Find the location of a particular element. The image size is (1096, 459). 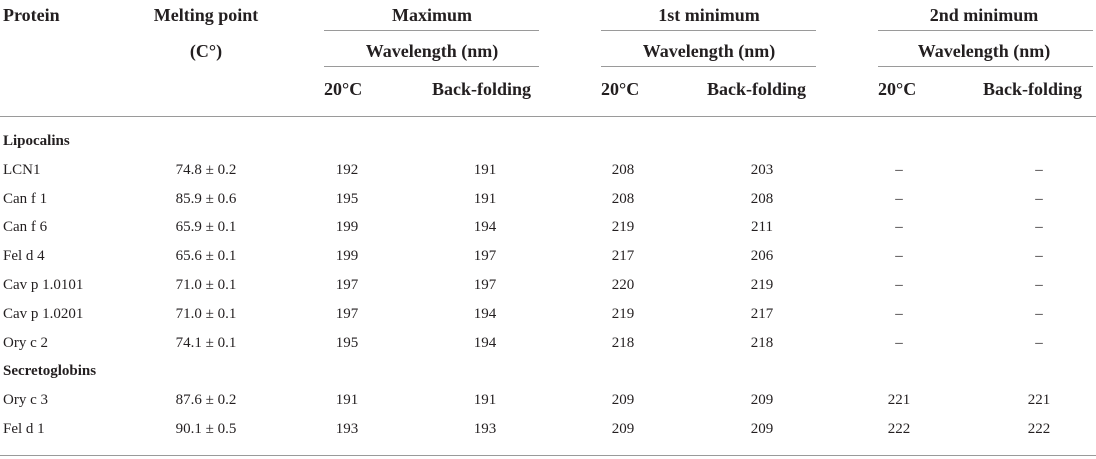

header-bottom-rule is located at coordinates (548, 116).